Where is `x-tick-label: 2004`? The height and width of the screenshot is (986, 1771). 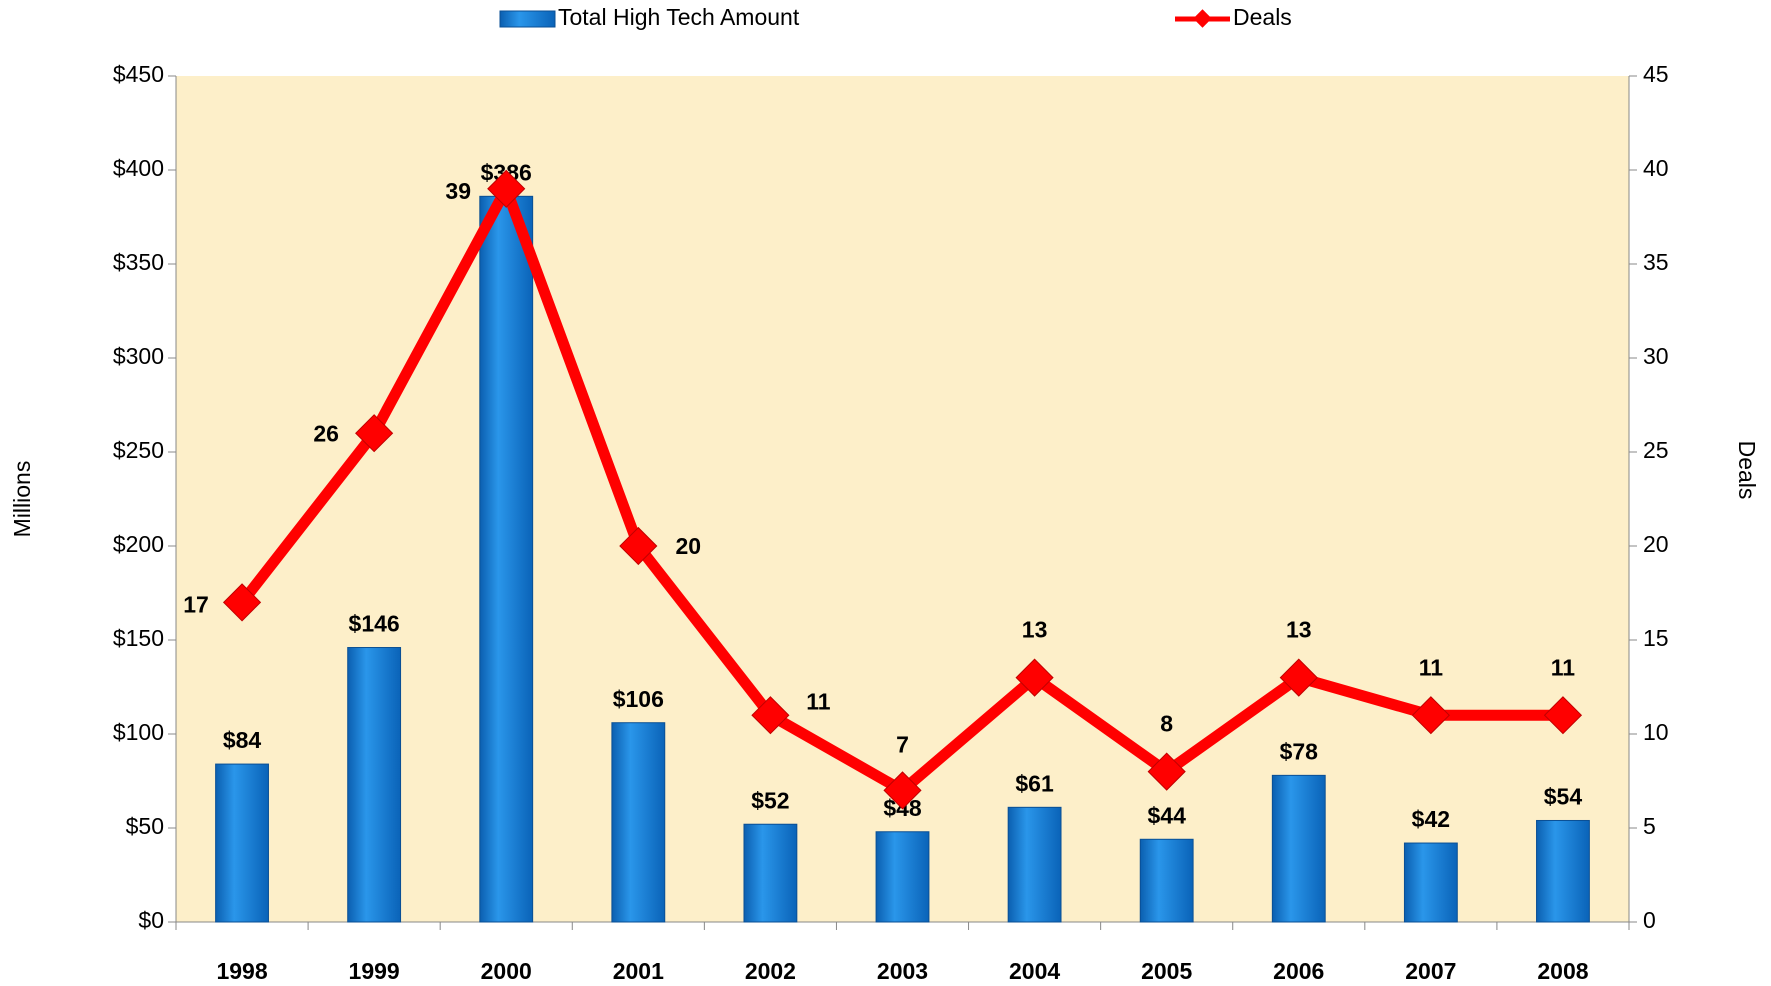
x-tick-label: 2004 is located at coordinates (1034, 971).